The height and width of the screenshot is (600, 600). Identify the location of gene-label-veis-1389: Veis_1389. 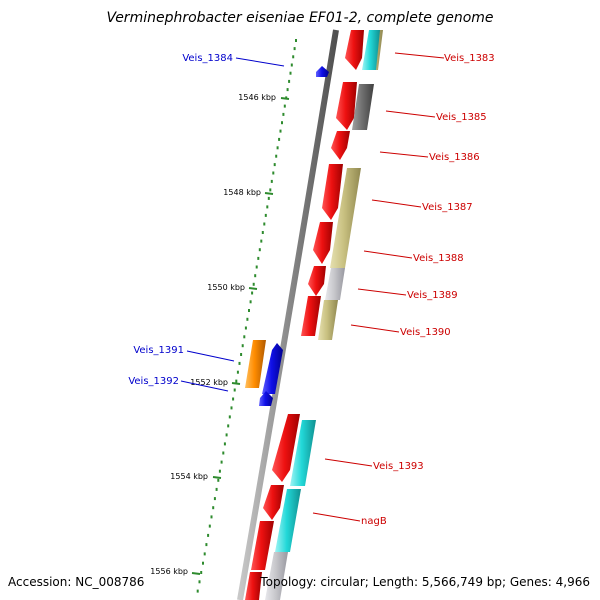
(432, 295).